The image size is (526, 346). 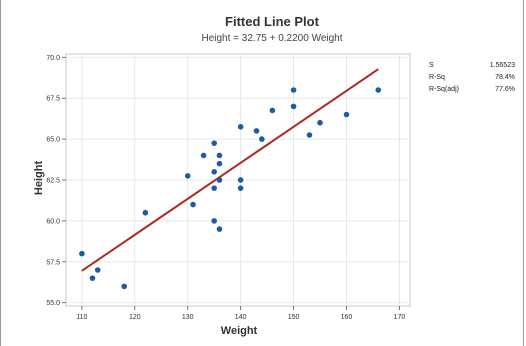 What do you see at coordinates (502, 65) in the screenshot?
I see `stat-value: 1.56523` at bounding box center [502, 65].